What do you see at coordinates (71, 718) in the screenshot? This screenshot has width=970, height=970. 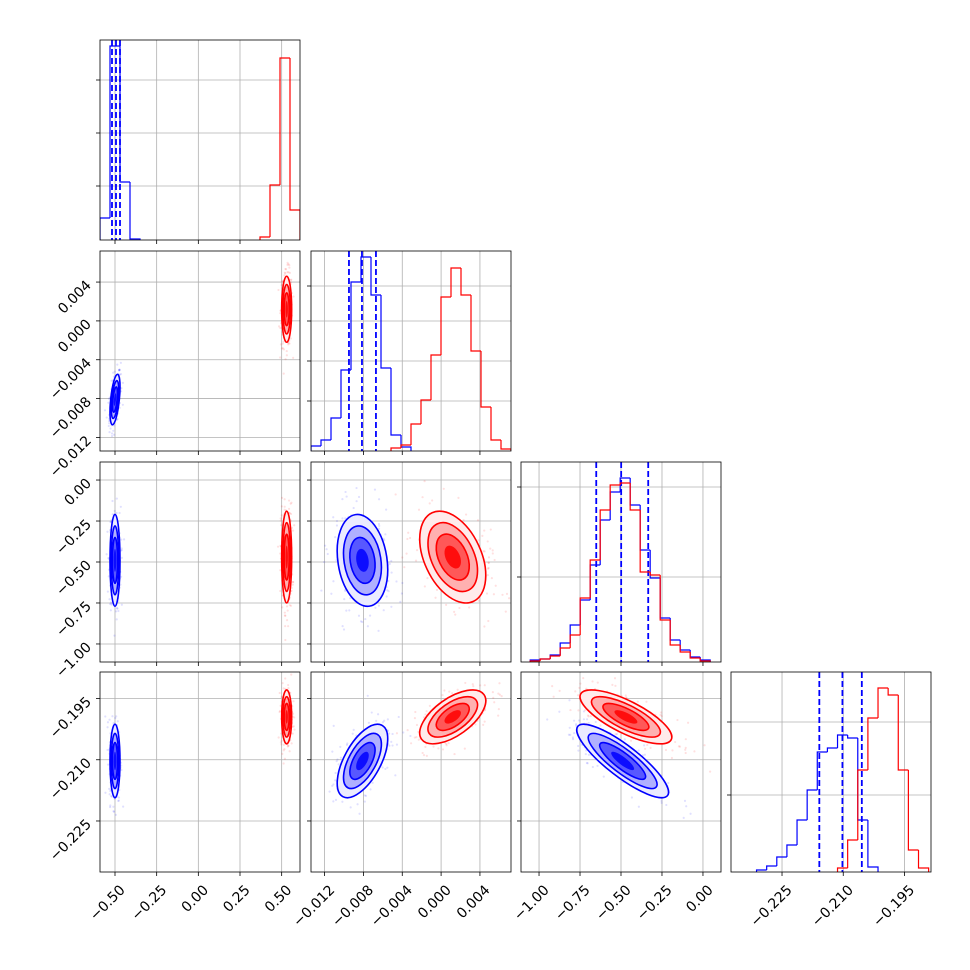 I see `y-tick-label: −0.195` at bounding box center [71, 718].